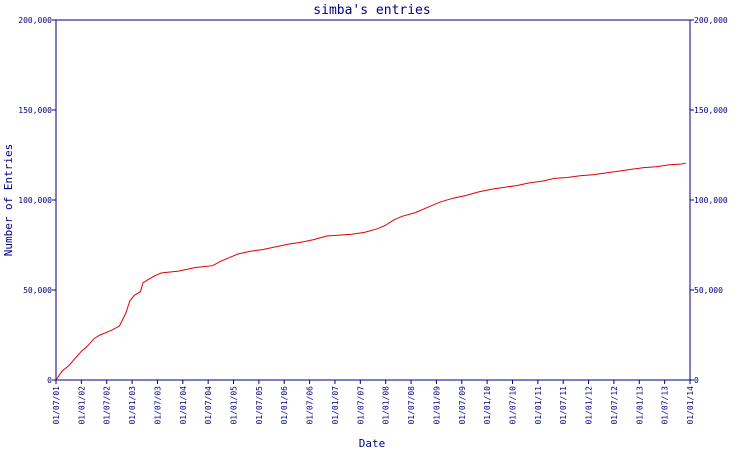 The image size is (750, 450). Describe the element at coordinates (690, 405) in the screenshot. I see `x-tick-label: 01/01/14` at that location.